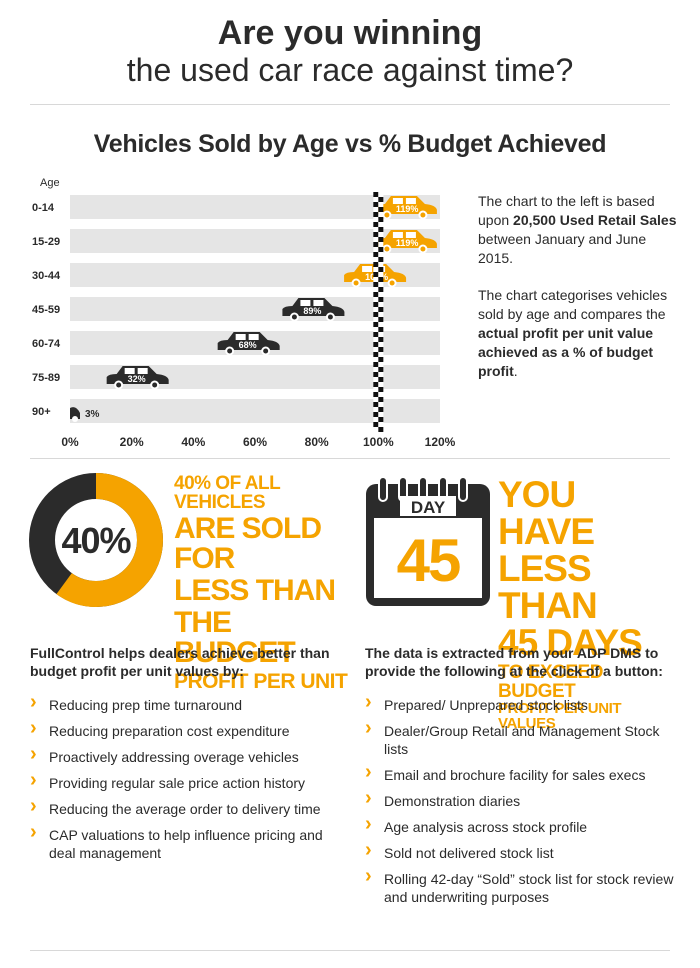 The image size is (700, 968). What do you see at coordinates (520, 850) in the screenshot?
I see `feature-item: › Sold not delivered stock list` at bounding box center [520, 850].